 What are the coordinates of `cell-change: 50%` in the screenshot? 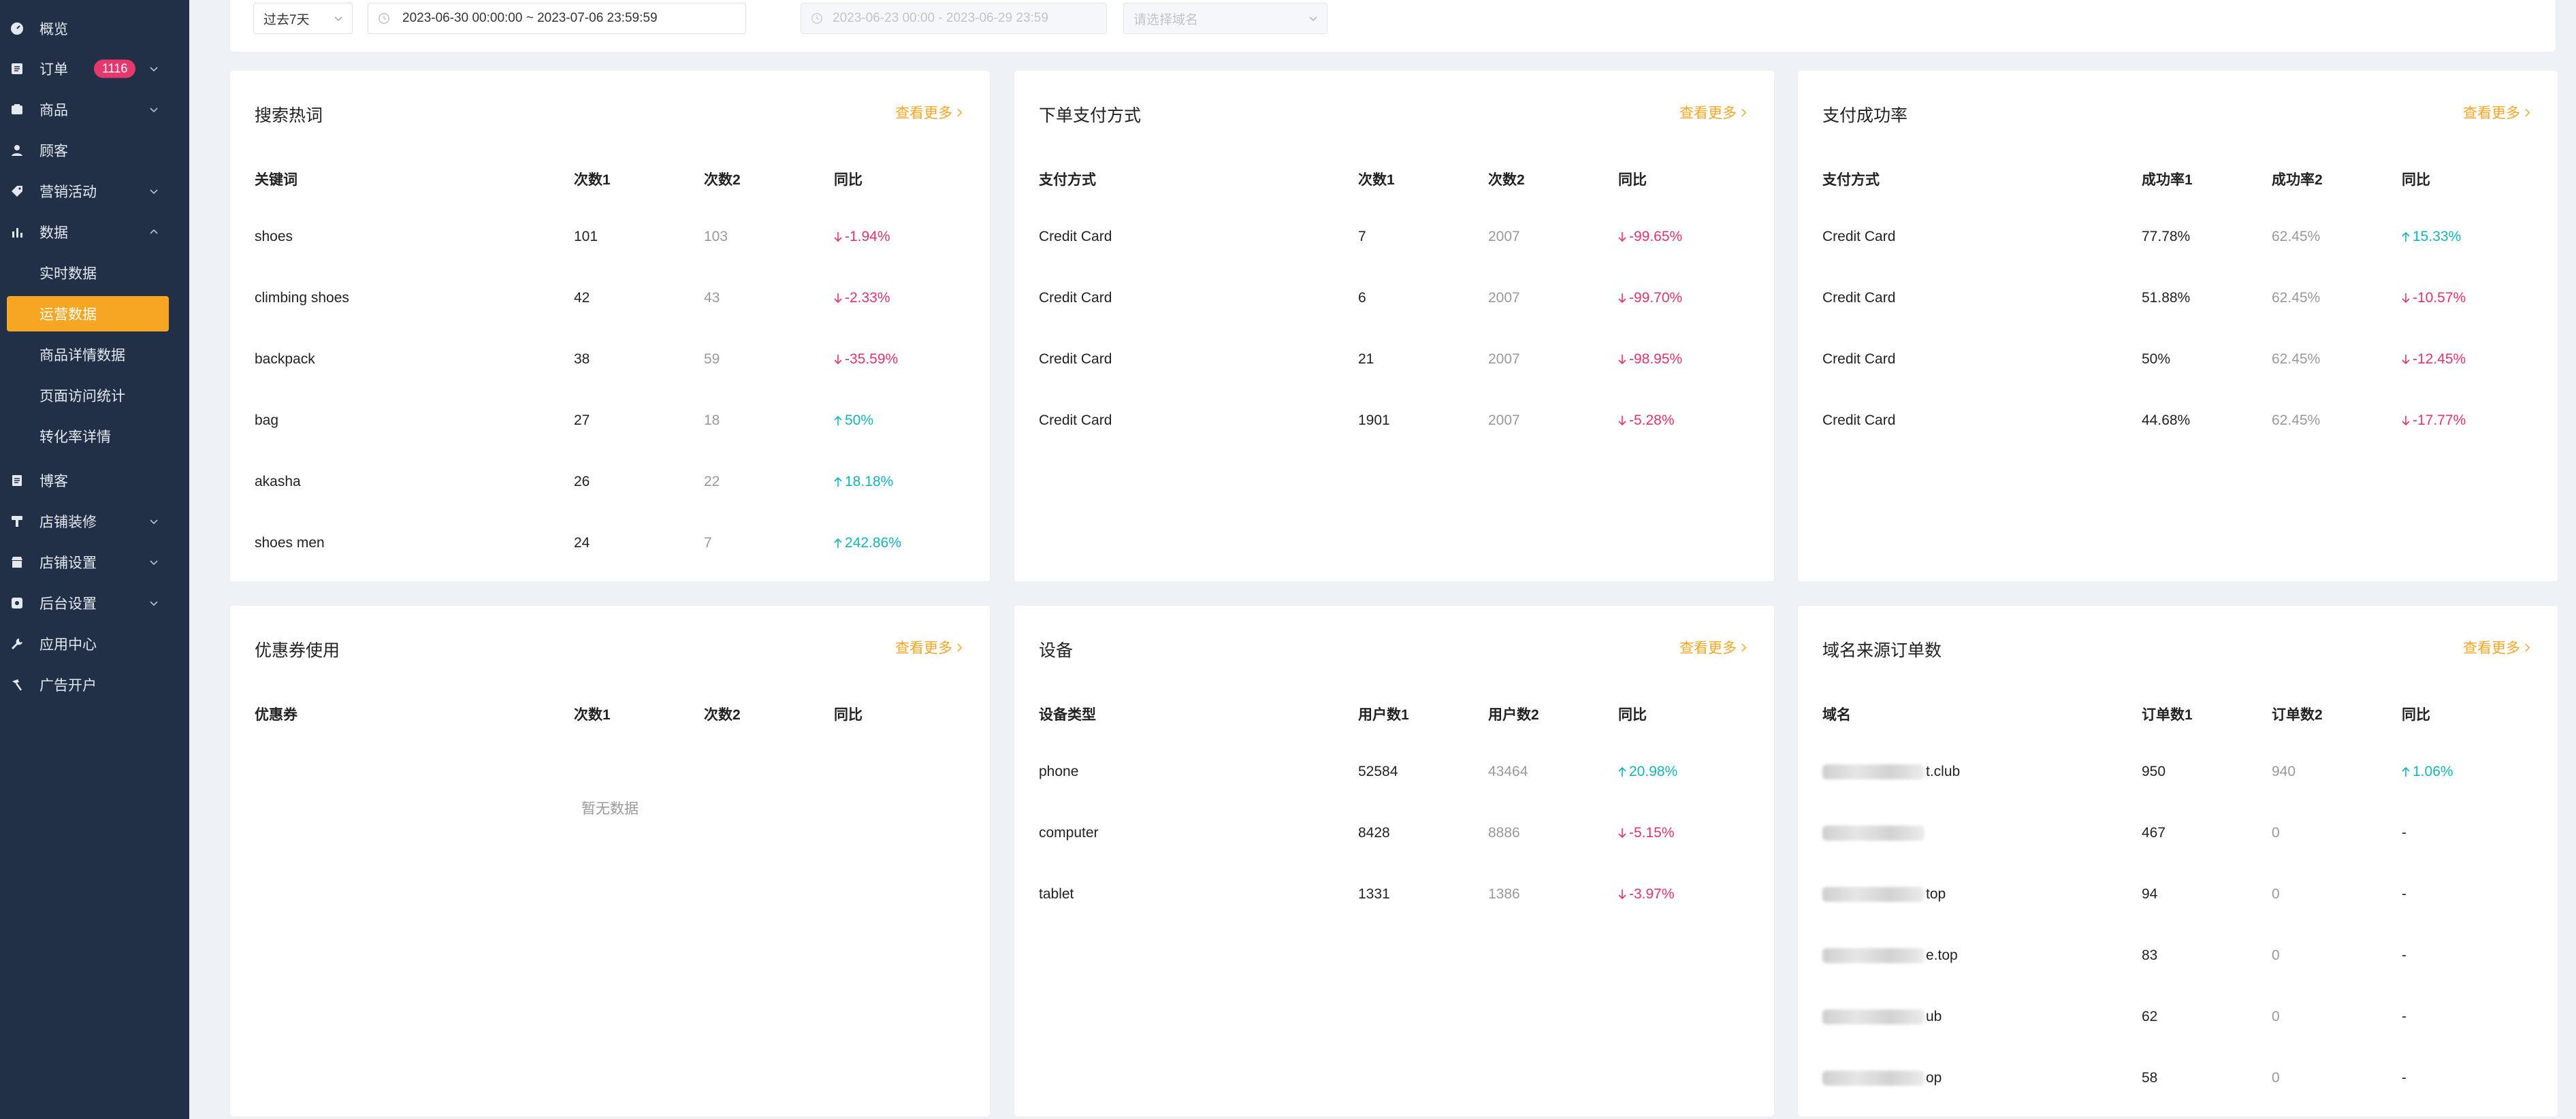 It's located at (854, 421).